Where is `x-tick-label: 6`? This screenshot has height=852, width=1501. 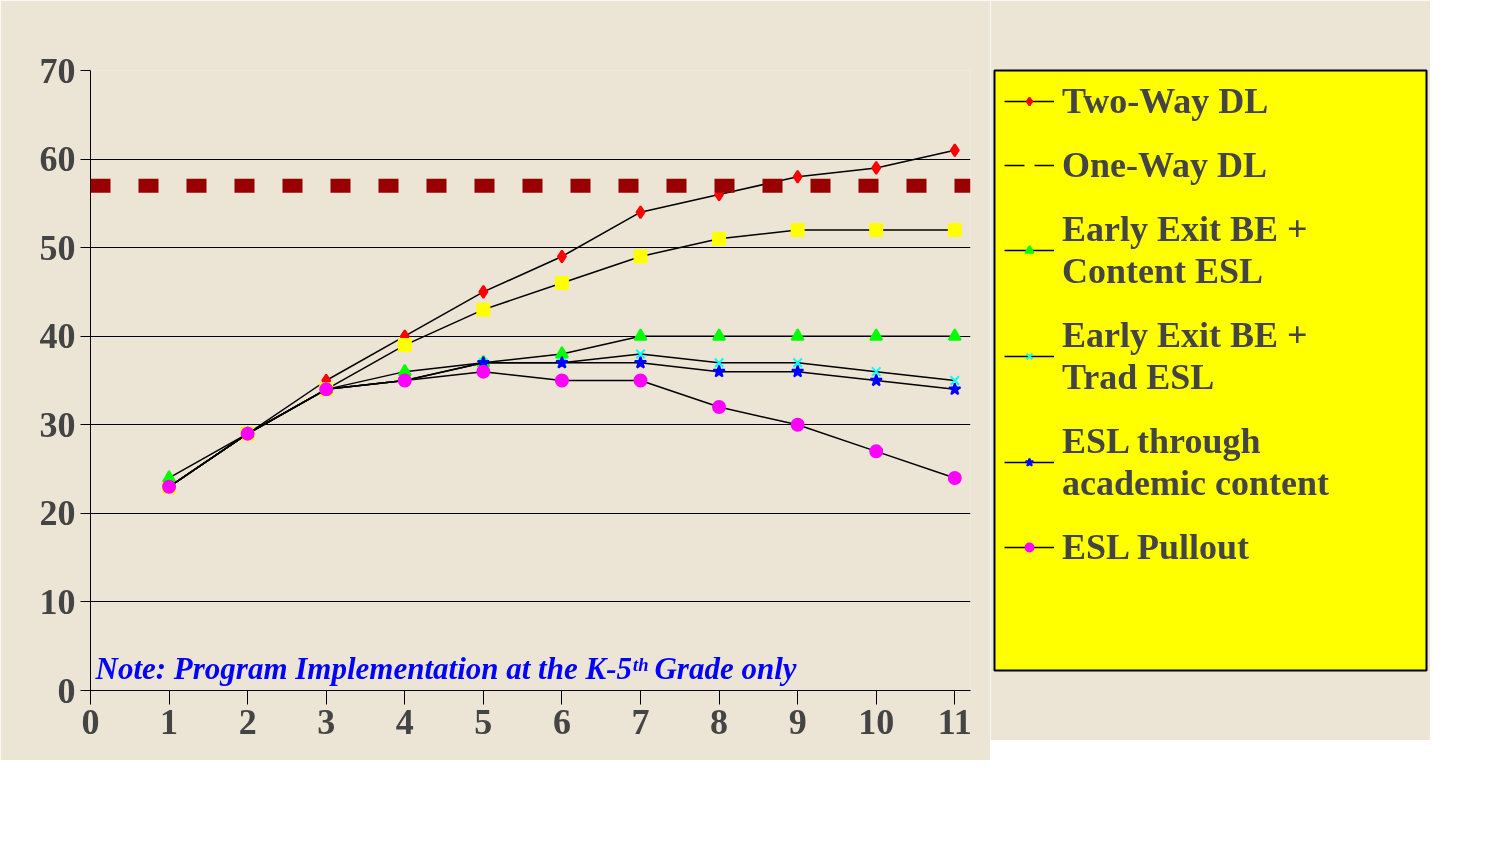 x-tick-label: 6 is located at coordinates (561, 721).